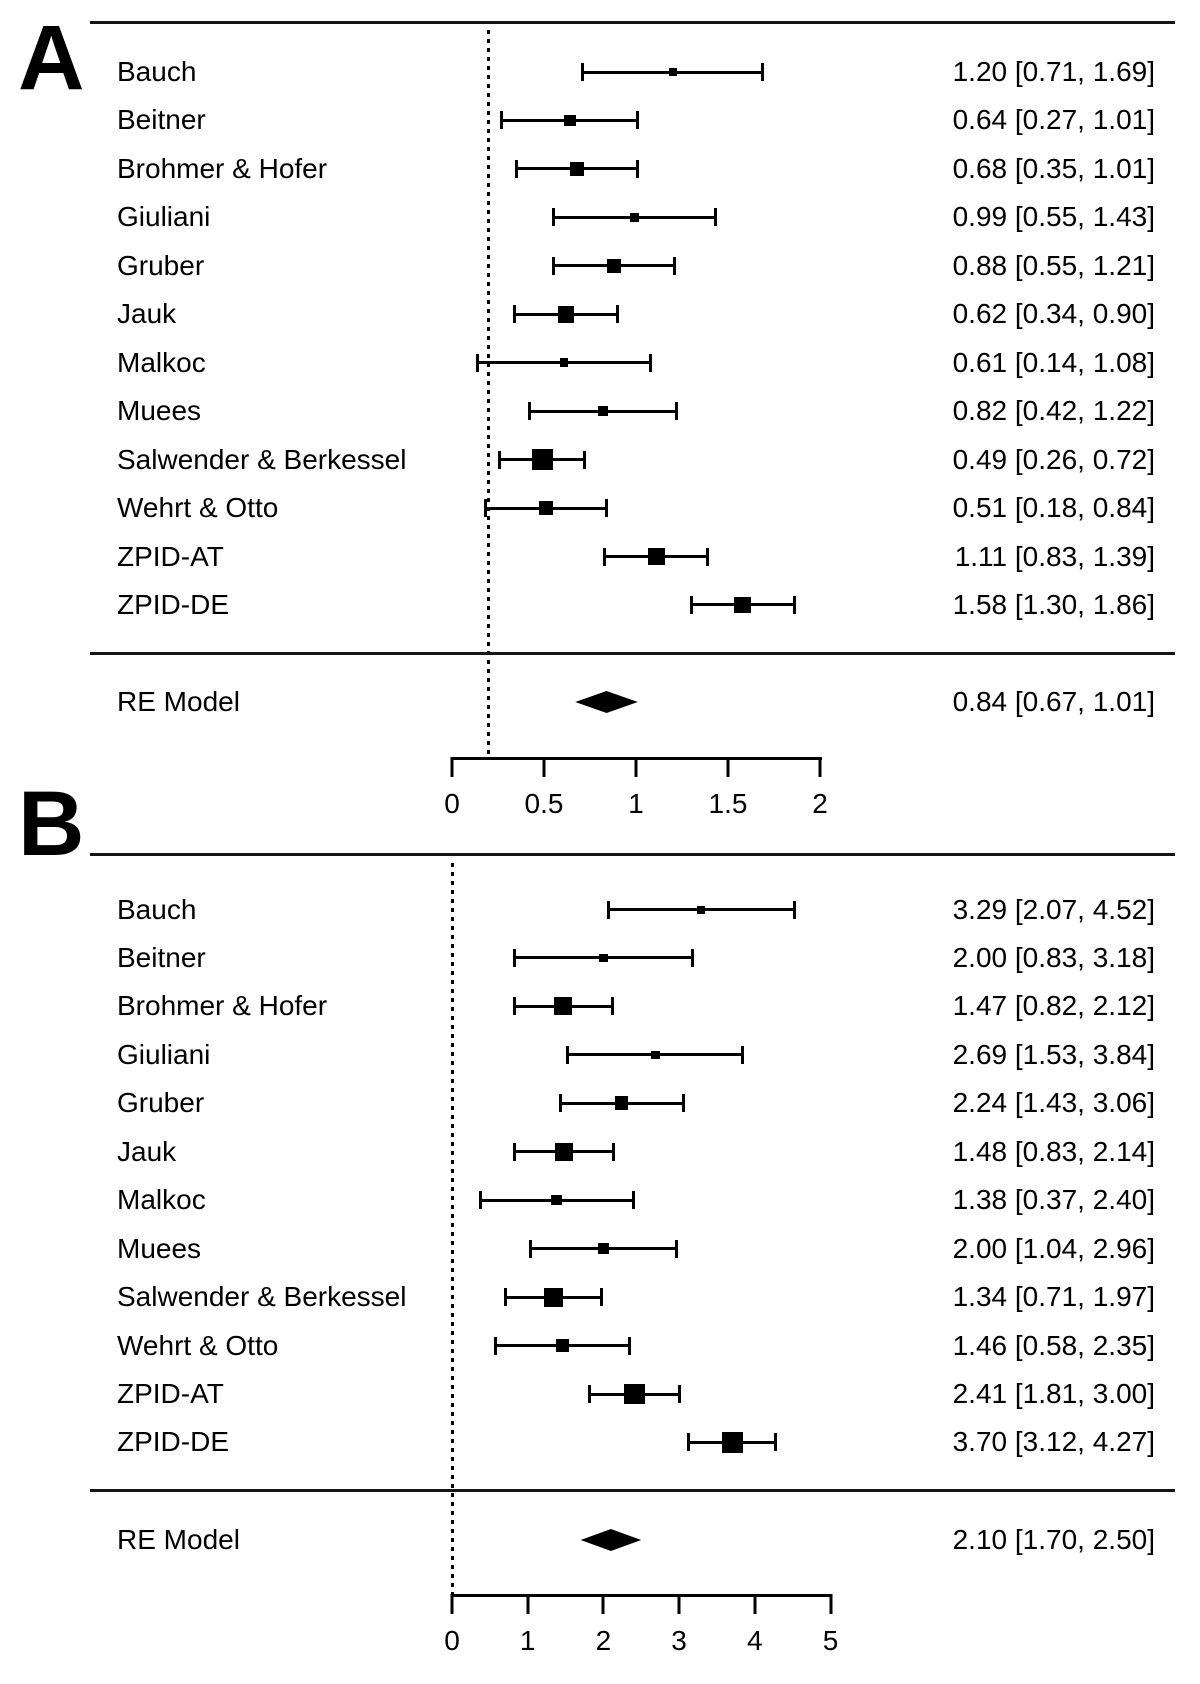 The image size is (1200, 1684). What do you see at coordinates (1053, 1103) in the screenshot?
I see `estimate-ci-text: 2.24 [1.43, 3.06]` at bounding box center [1053, 1103].